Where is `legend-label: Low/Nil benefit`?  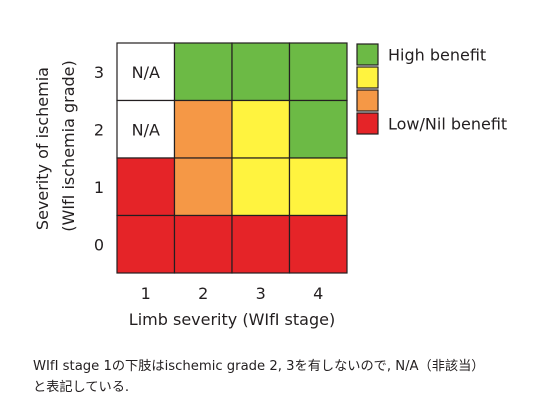 legend-label: Low/Nil benefit is located at coordinates (447, 124).